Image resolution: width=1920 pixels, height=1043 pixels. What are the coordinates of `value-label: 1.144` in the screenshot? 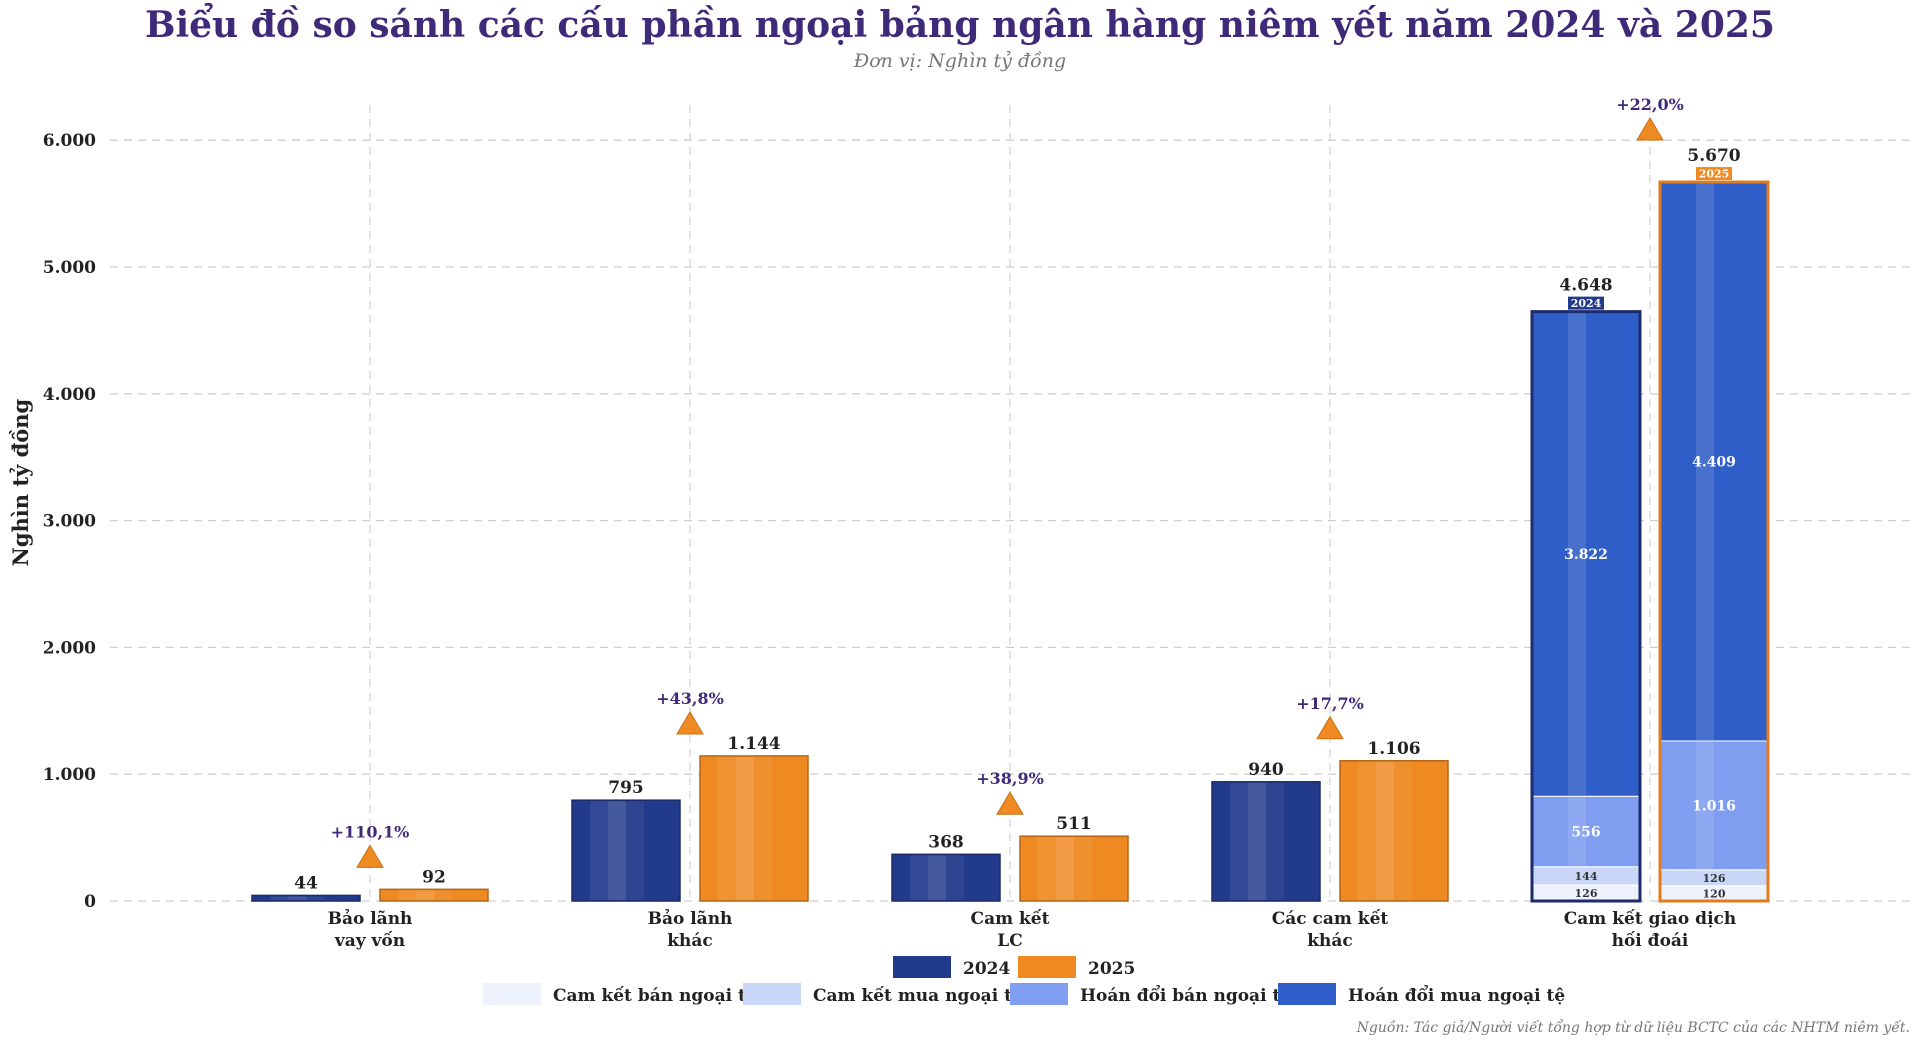 It's located at (753, 744).